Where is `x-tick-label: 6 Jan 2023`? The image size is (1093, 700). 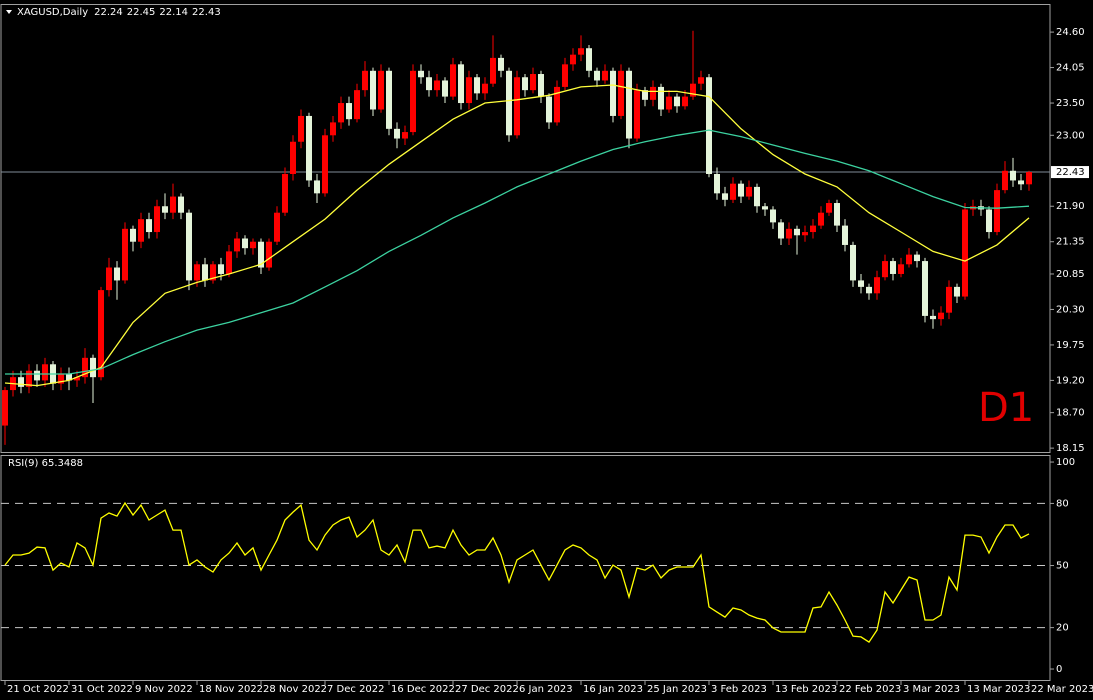
x-tick-label: 6 Jan 2023 is located at coordinates (546, 689).